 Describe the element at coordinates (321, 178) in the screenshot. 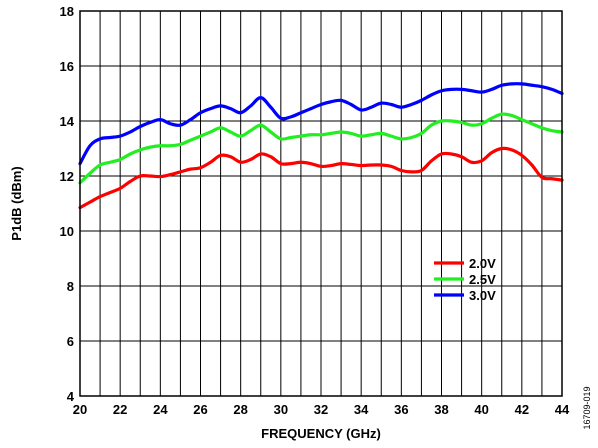

I see `series-line-20V` at that location.